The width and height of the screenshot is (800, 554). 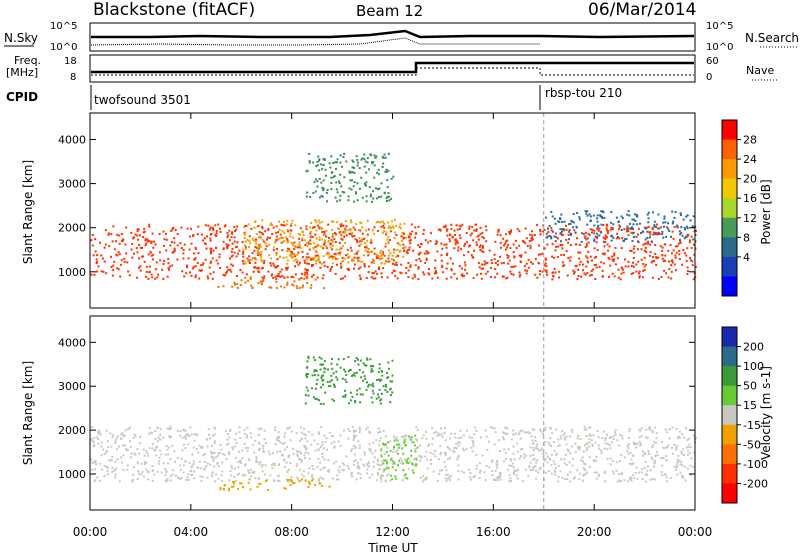 I want to click on colorbar-swatch, so click(x=729, y=188).